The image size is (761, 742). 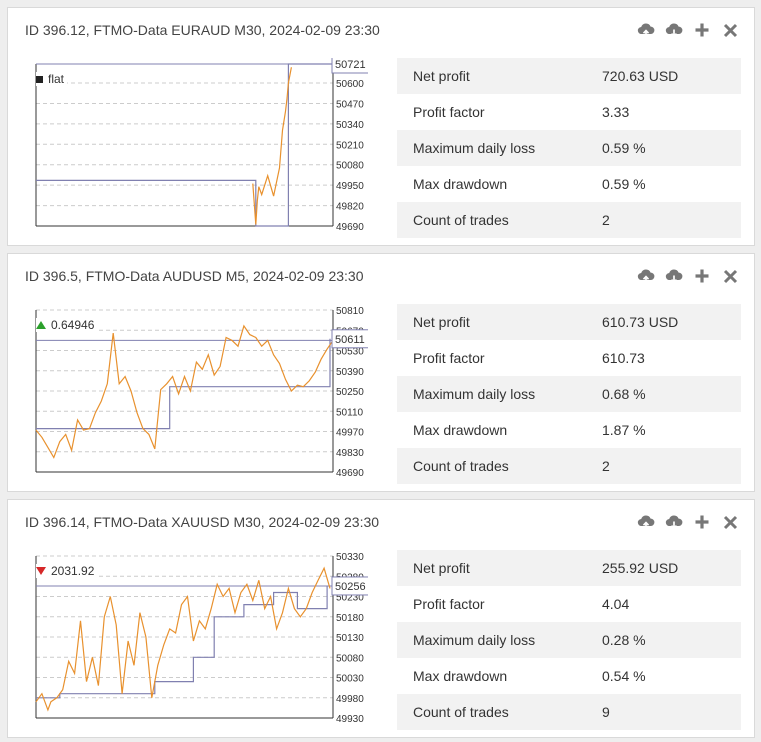 What do you see at coordinates (569, 430) in the screenshot?
I see `stat-row: Max drawdown 1.87 %` at bounding box center [569, 430].